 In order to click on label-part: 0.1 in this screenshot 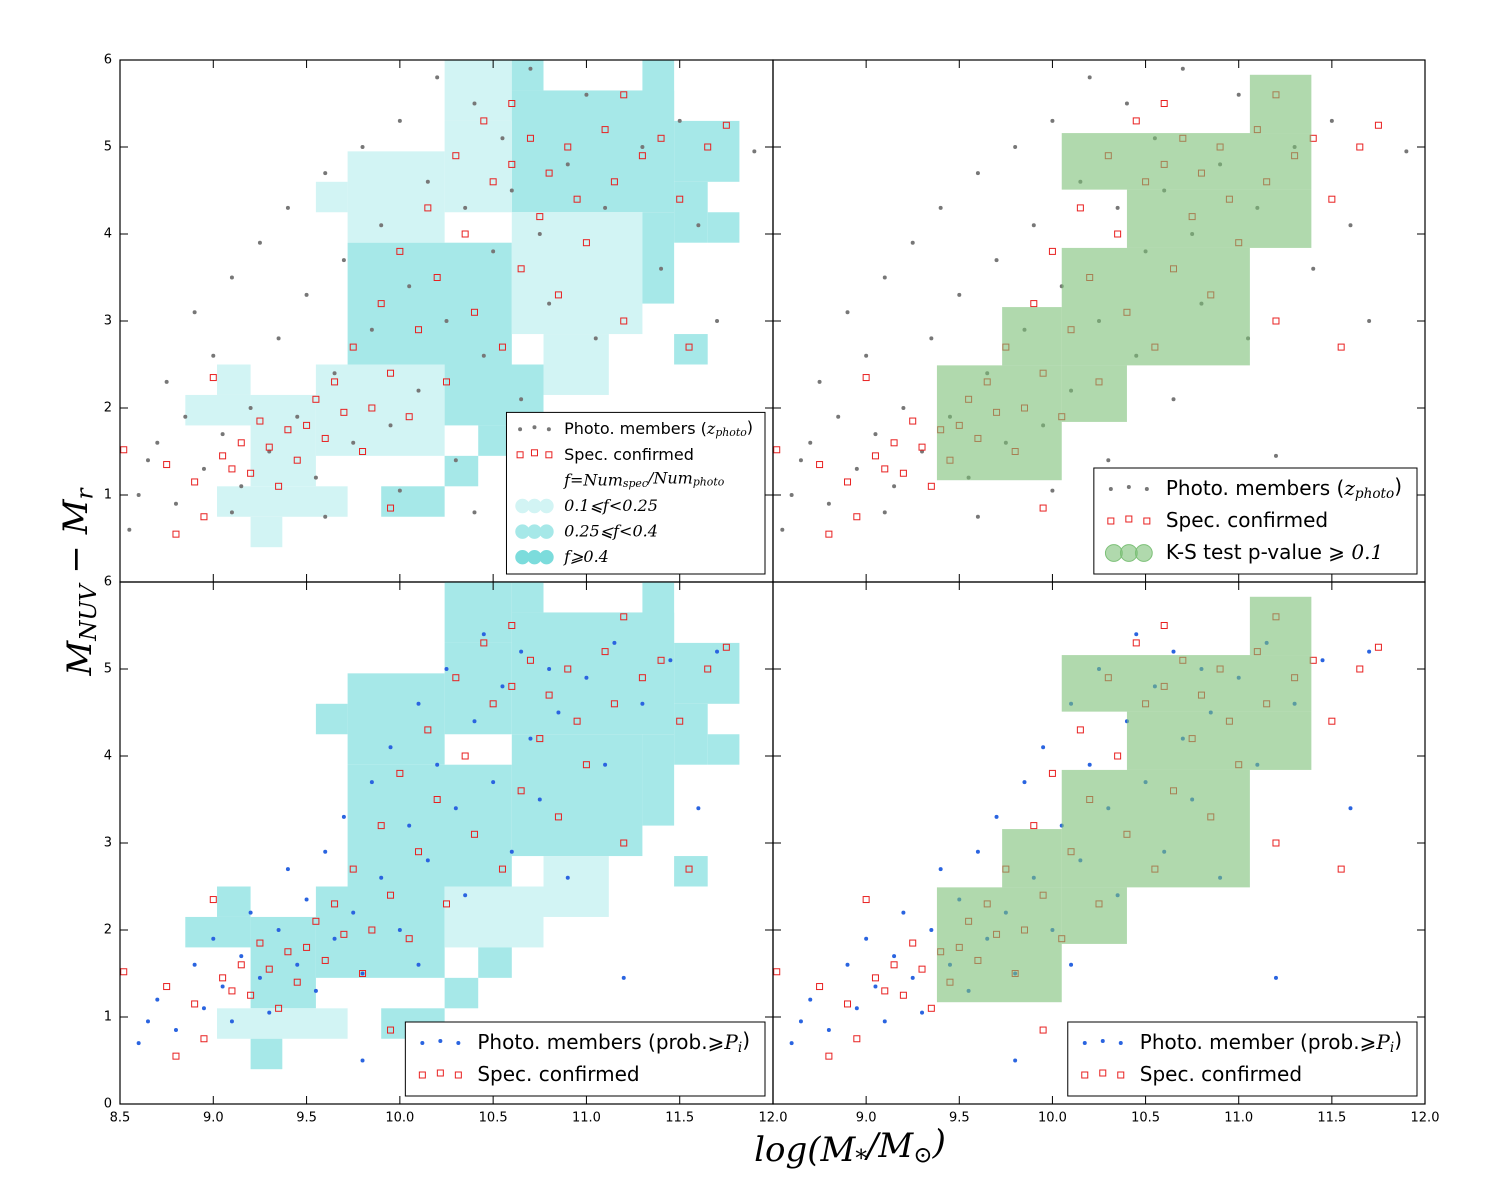, I will do `click(1367, 552)`.